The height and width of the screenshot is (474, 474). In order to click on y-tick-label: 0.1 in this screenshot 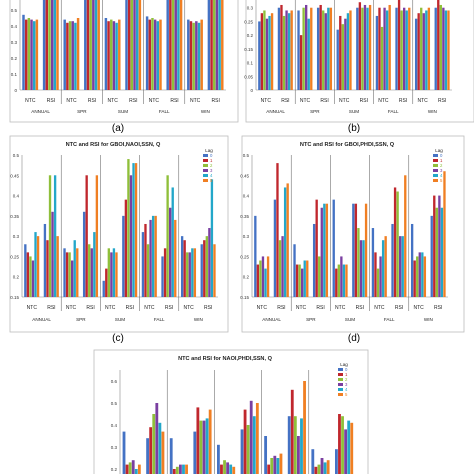, I will do `click(250, 63)`.